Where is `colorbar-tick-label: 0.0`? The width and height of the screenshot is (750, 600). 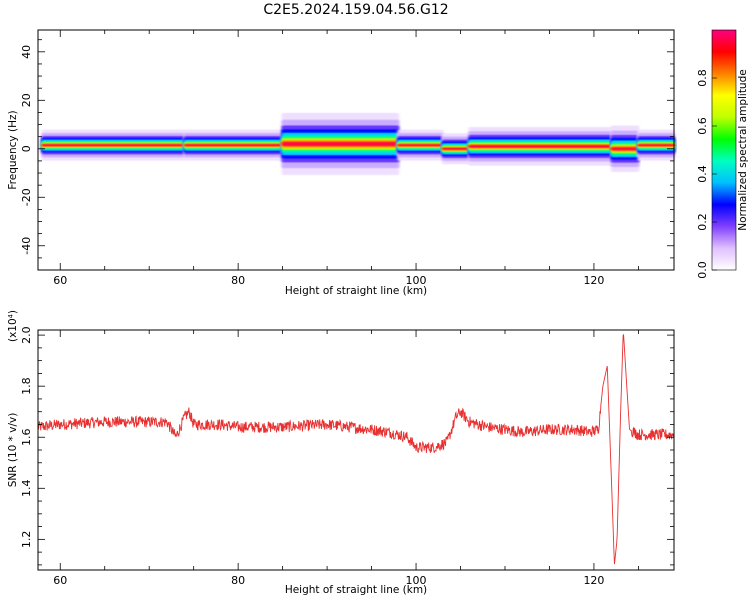
colorbar-tick-label: 0.0 is located at coordinates (702, 270).